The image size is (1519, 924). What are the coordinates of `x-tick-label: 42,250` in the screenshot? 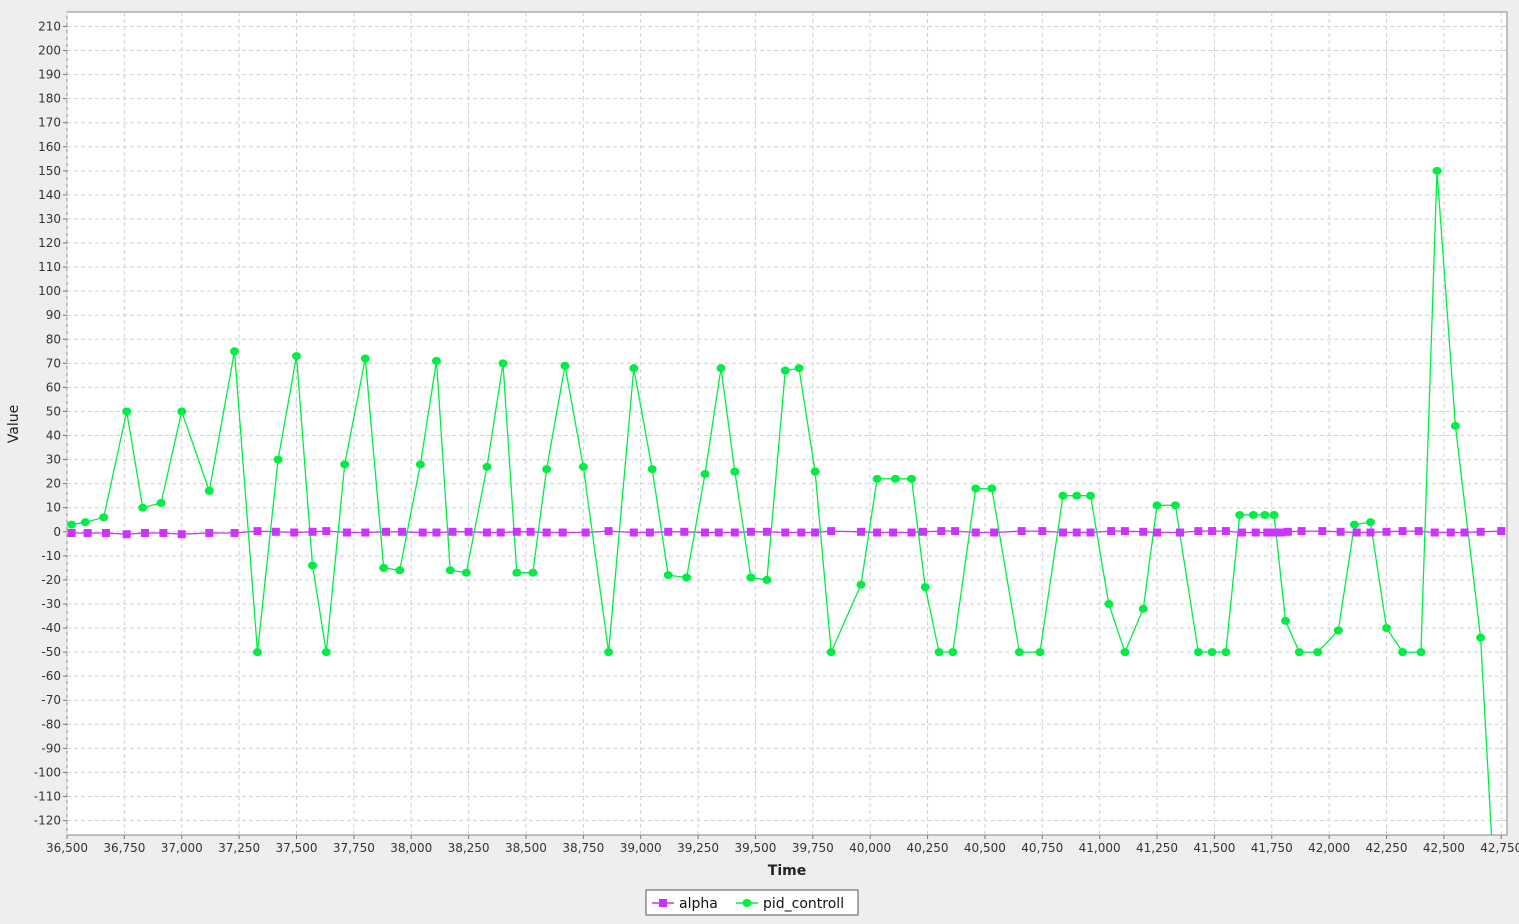 It's located at (1387, 848).